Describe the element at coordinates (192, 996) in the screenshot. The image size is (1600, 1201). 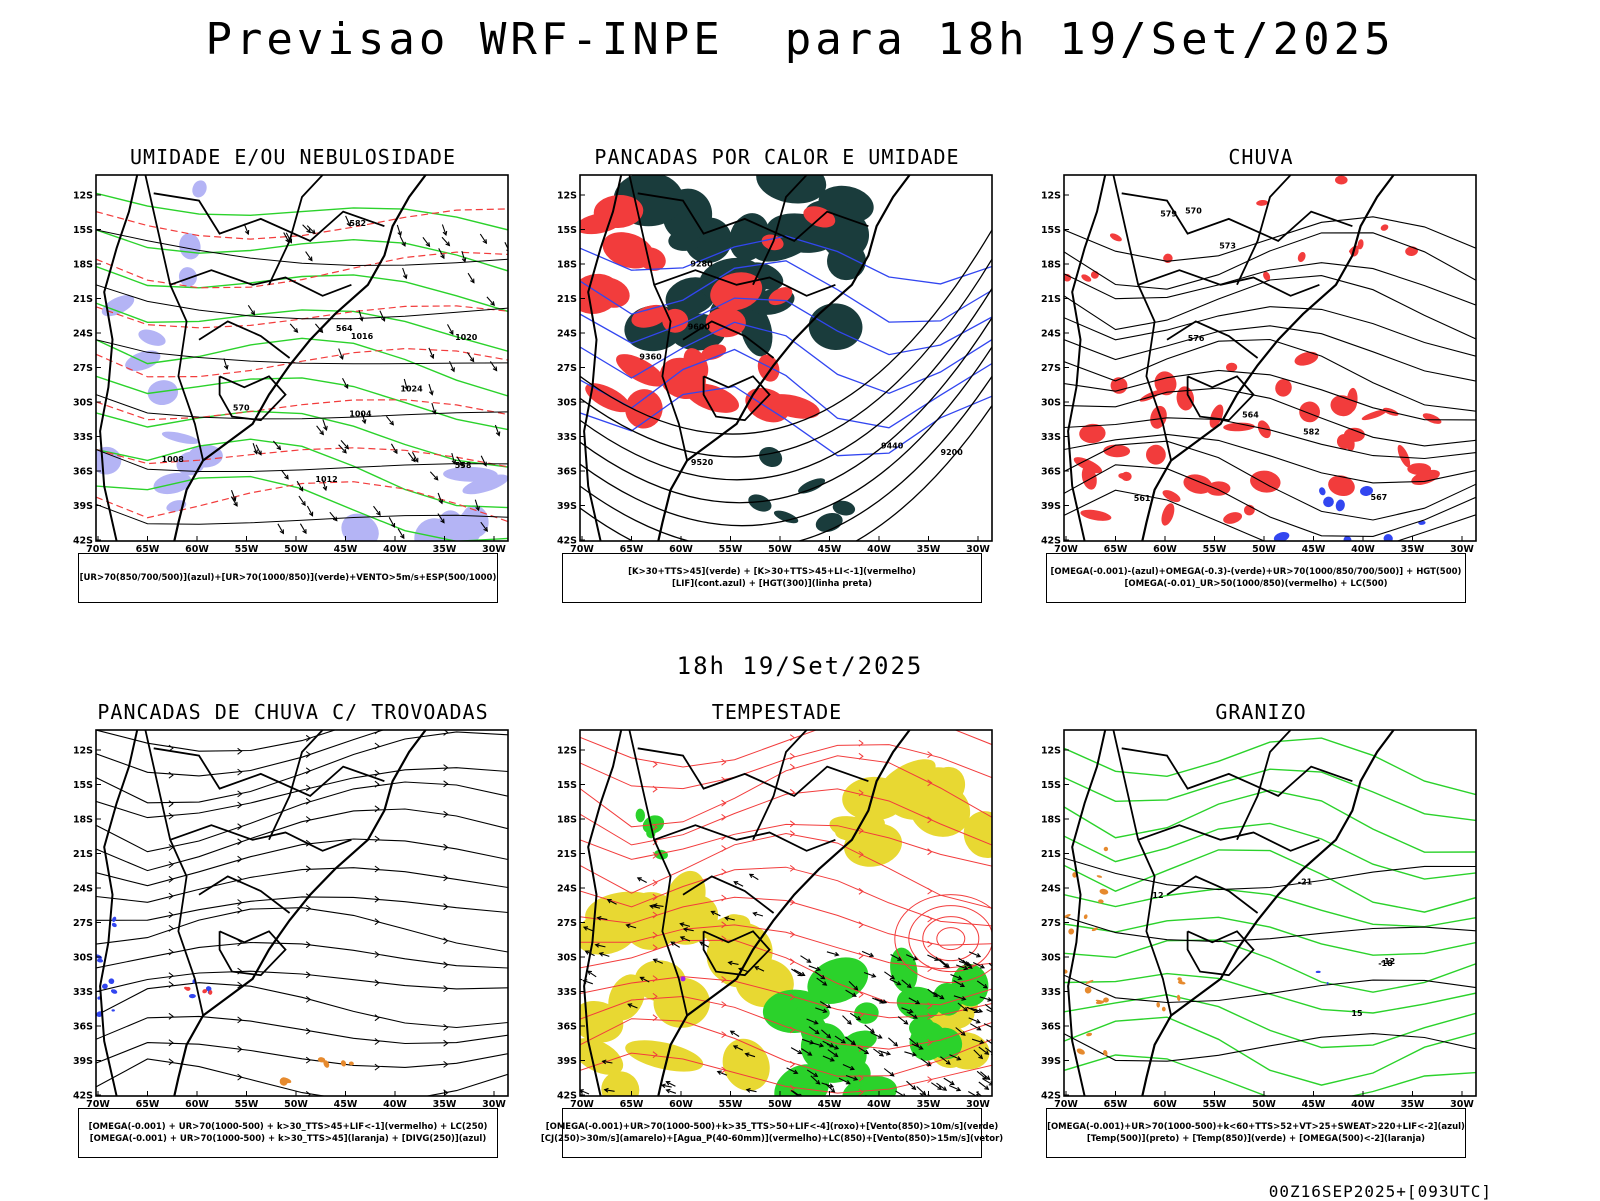
I see `divergence-area` at that location.